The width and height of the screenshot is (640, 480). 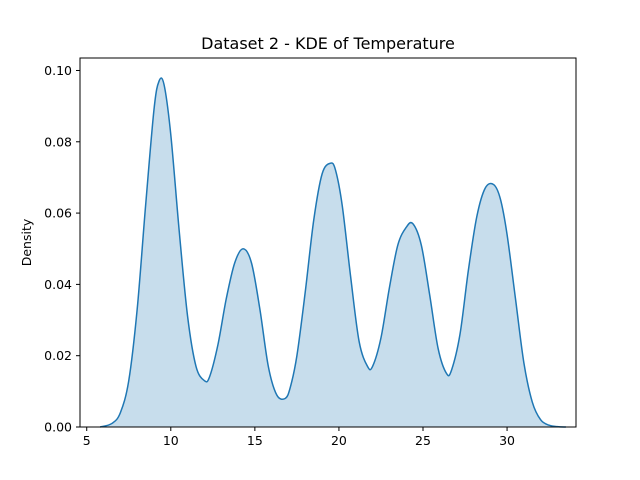 I want to click on x-tick-label: 15, so click(x=255, y=440).